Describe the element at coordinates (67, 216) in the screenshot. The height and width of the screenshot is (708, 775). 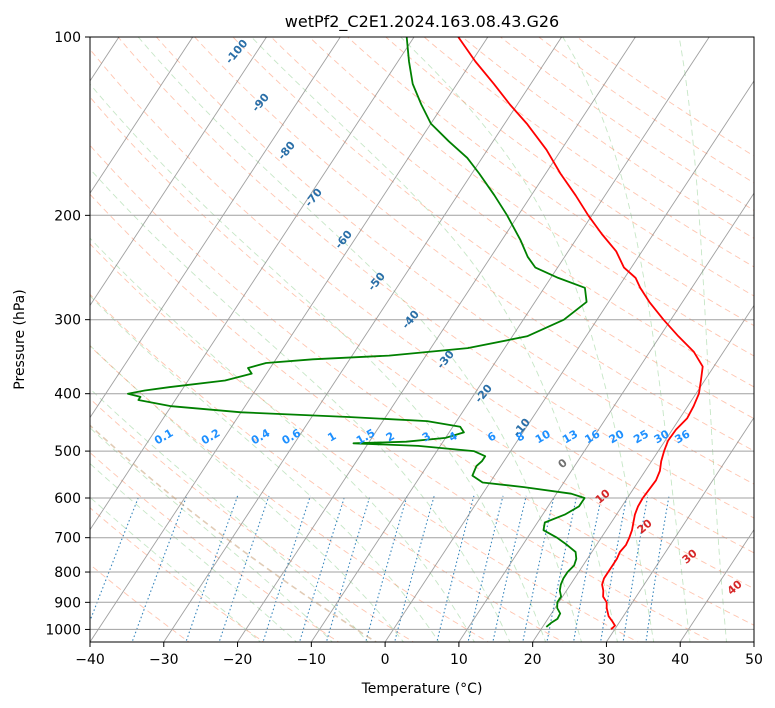
I see `y-tick-label: 200` at that location.